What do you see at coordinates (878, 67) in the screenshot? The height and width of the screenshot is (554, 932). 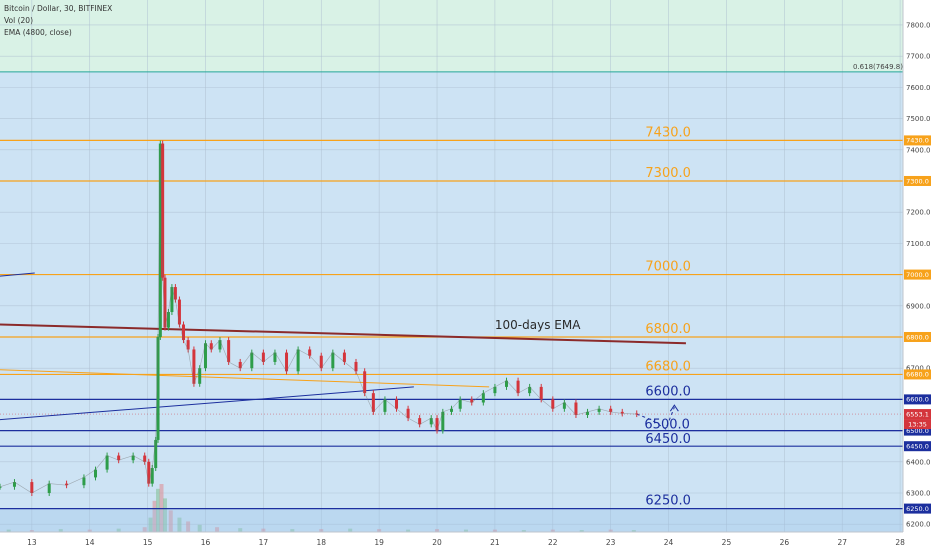 I see `fib-level-label: 0.618(7649.8)` at bounding box center [878, 67].